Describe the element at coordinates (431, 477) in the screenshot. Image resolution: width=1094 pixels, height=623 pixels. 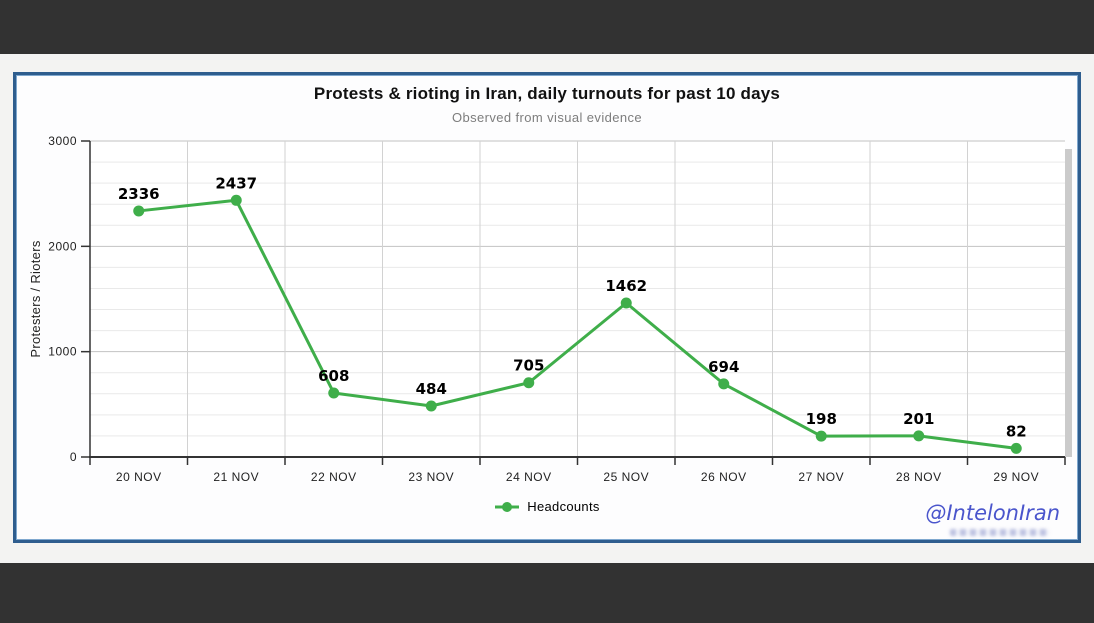
I see `x-tick-label: 23 NOV` at that location.